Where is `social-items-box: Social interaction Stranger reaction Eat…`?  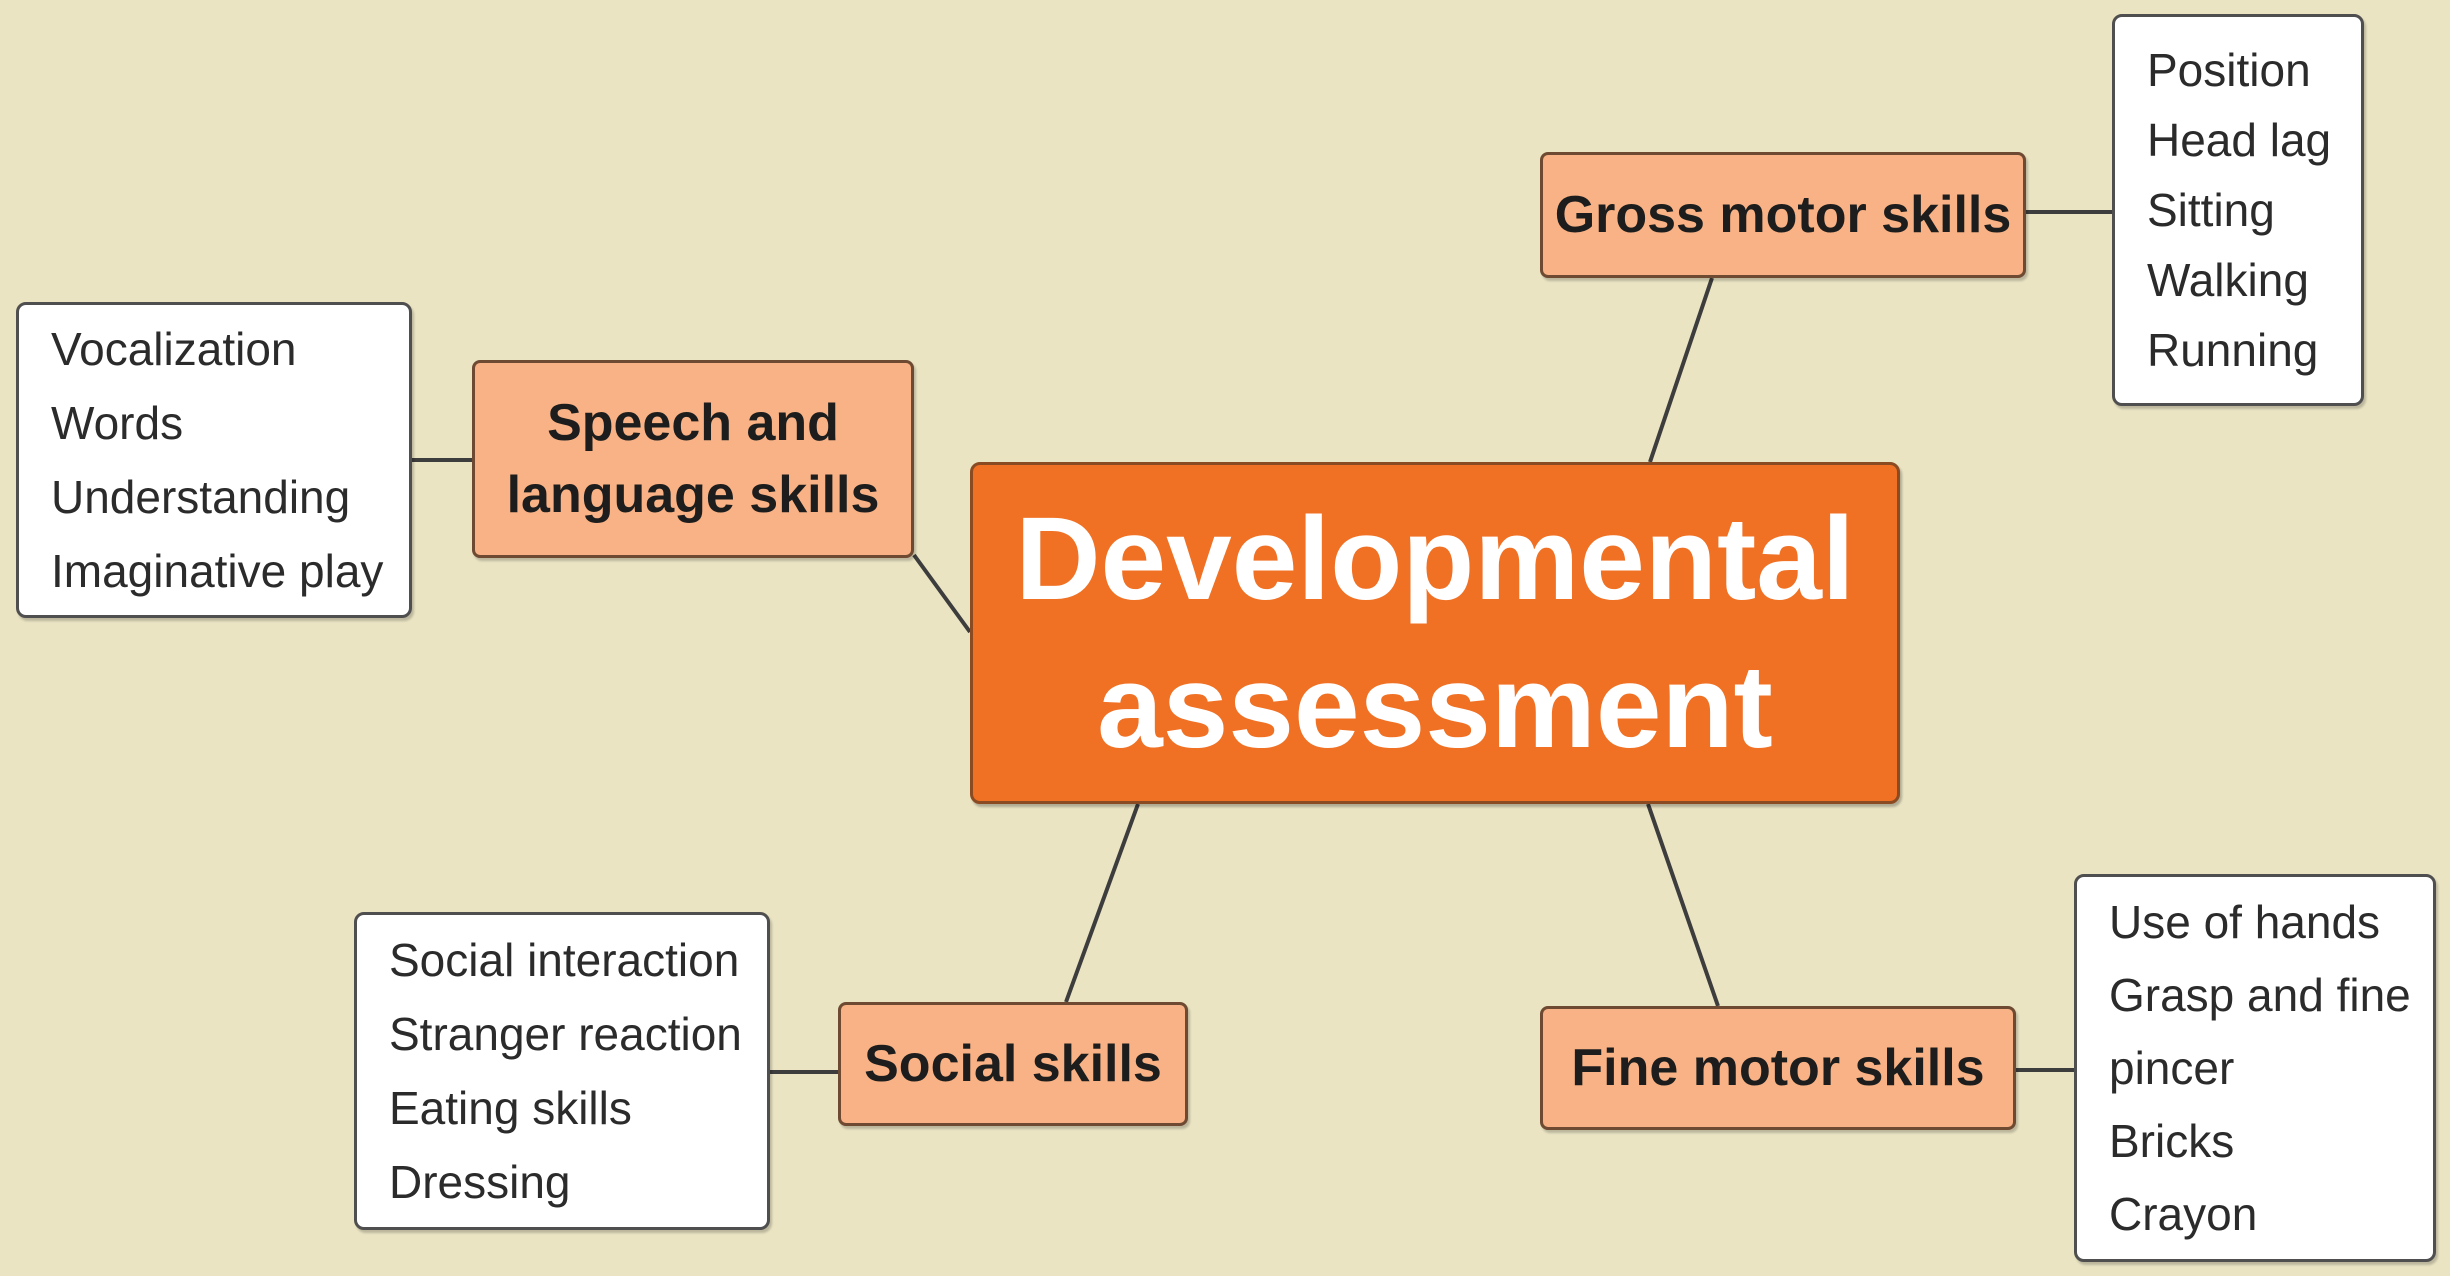
social-items-box: Social interaction Stranger reaction Eat… is located at coordinates (562, 1071).